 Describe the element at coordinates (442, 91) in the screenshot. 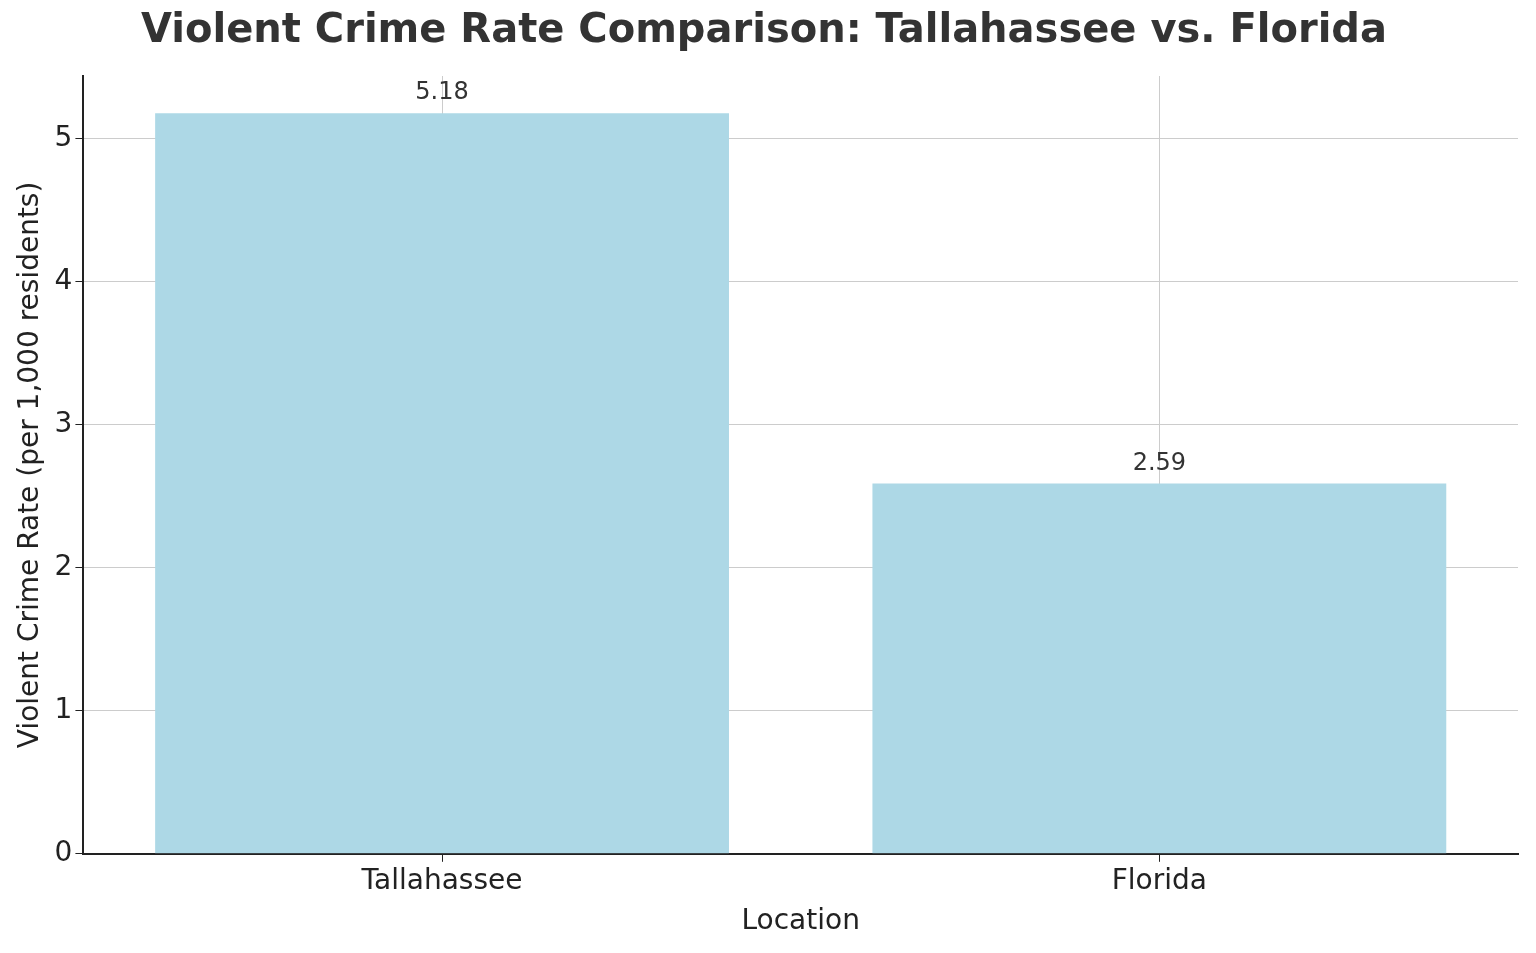

I see `data-label: 5.18` at that location.